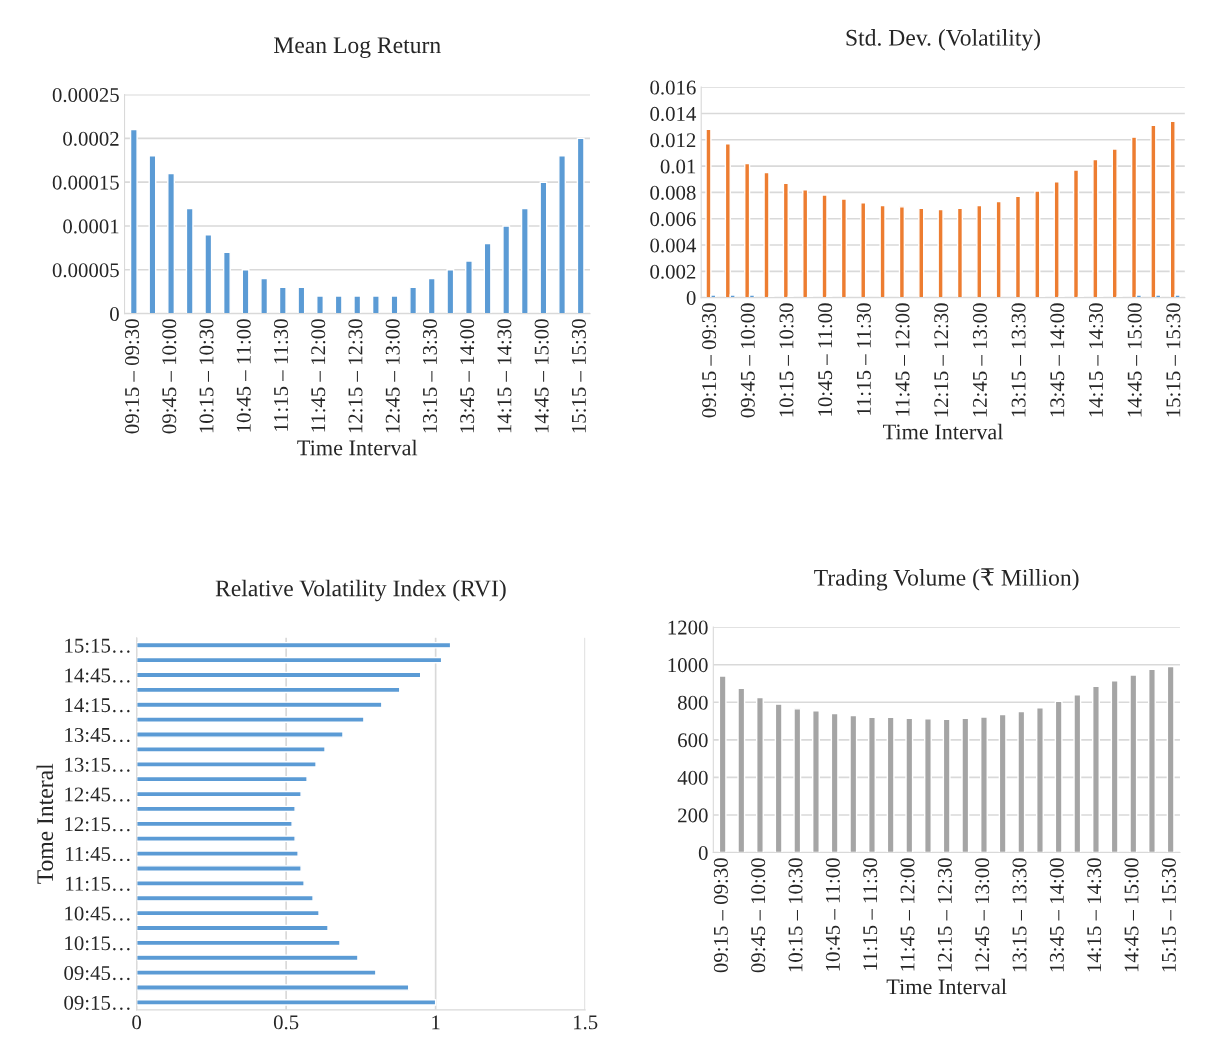 This screenshot has width=1209, height=1063. Describe the element at coordinates (946, 579) in the screenshot. I see `chart-title: Trading Volume (₹ Million)` at that location.